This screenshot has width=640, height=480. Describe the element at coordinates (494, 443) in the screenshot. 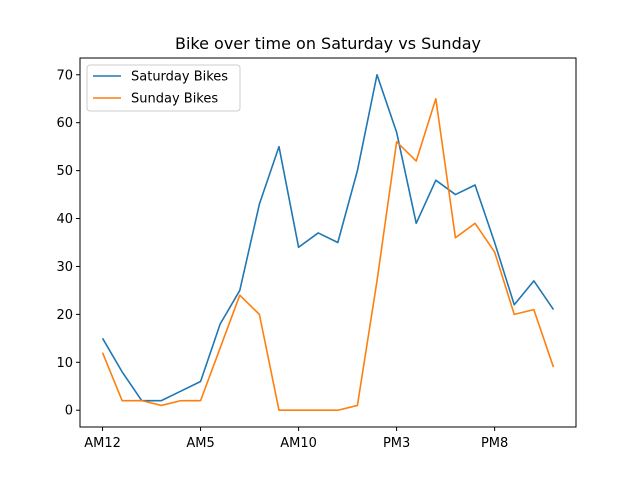

I see `x-tick-label: PM8` at that location.